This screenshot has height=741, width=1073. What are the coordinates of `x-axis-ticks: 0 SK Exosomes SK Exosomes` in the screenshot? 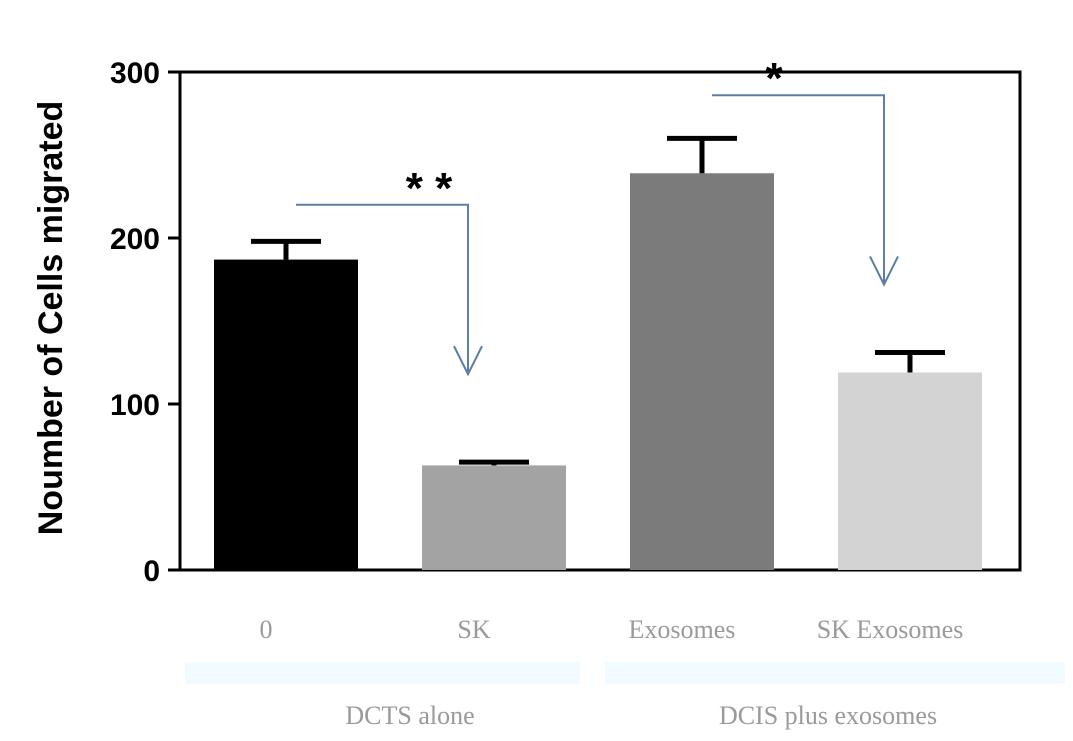 It's located at (612, 629).